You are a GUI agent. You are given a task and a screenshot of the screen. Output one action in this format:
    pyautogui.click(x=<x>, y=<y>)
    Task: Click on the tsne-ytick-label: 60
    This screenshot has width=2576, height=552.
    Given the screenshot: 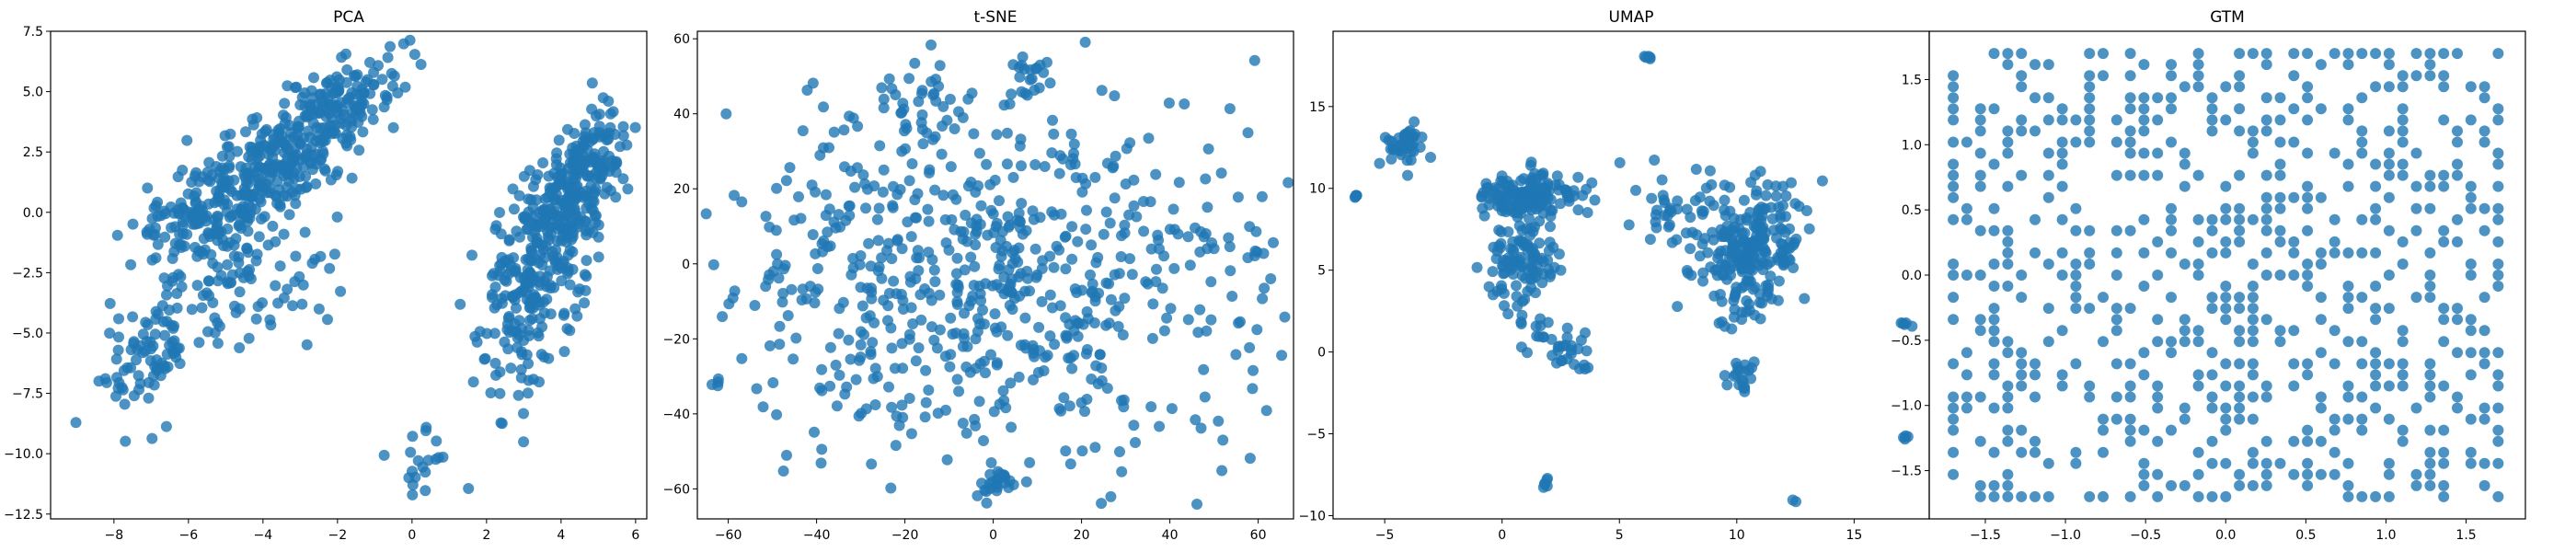 What is the action you would take?
    pyautogui.click(x=681, y=39)
    